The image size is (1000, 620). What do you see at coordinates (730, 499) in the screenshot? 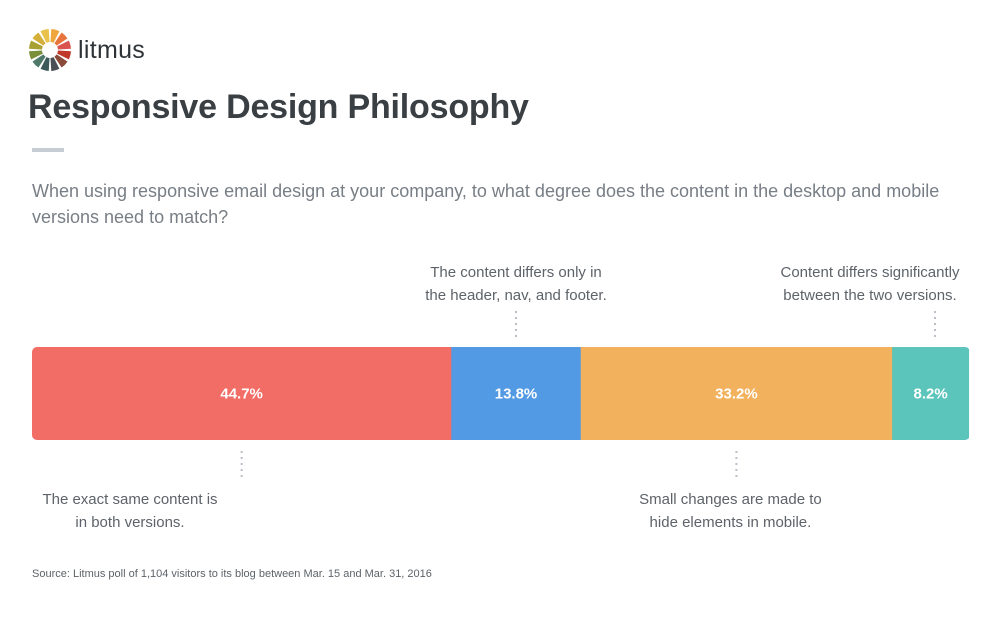
I see `annotation-text: Small changes are made to` at bounding box center [730, 499].